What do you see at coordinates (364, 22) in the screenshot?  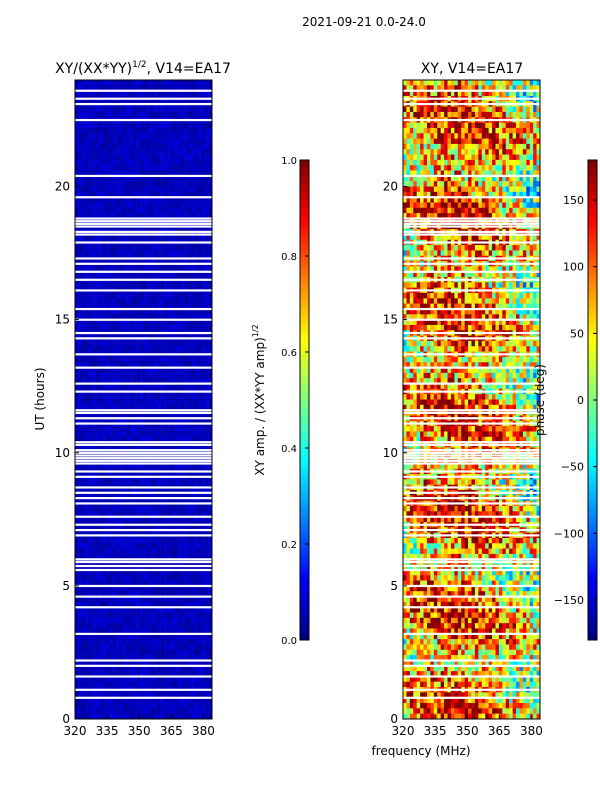 I see `figure-suptitle: 2021-09-21 0.0-24.0` at bounding box center [364, 22].